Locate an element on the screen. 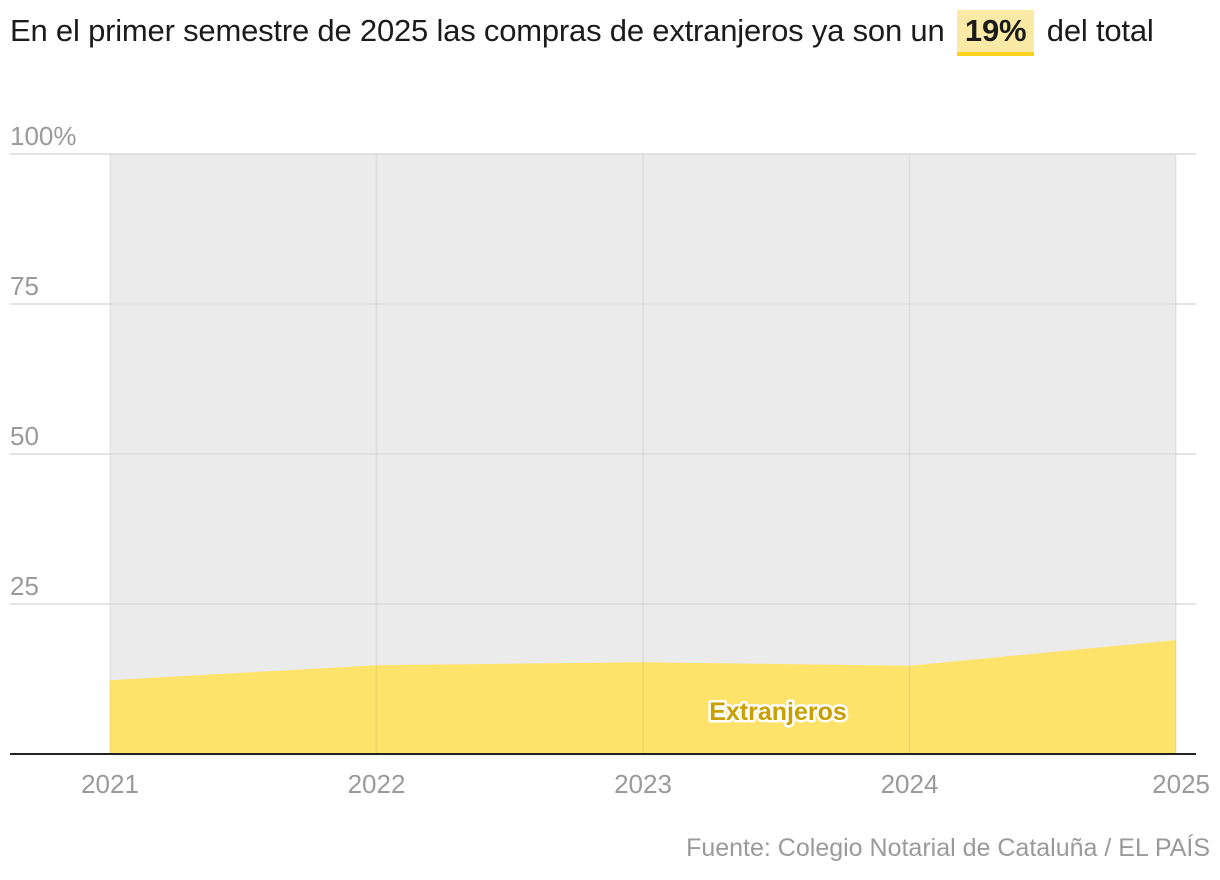  y-tick-label: 50 is located at coordinates (24, 436).